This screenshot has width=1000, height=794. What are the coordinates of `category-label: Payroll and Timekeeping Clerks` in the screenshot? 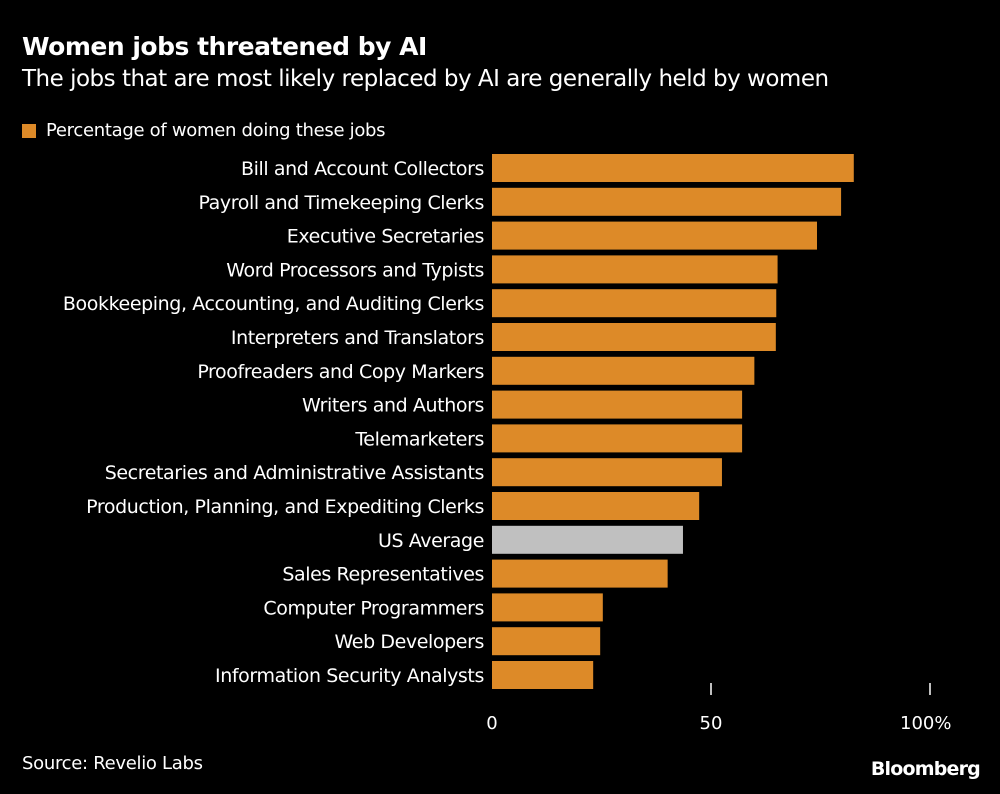 It's located at (341, 203).